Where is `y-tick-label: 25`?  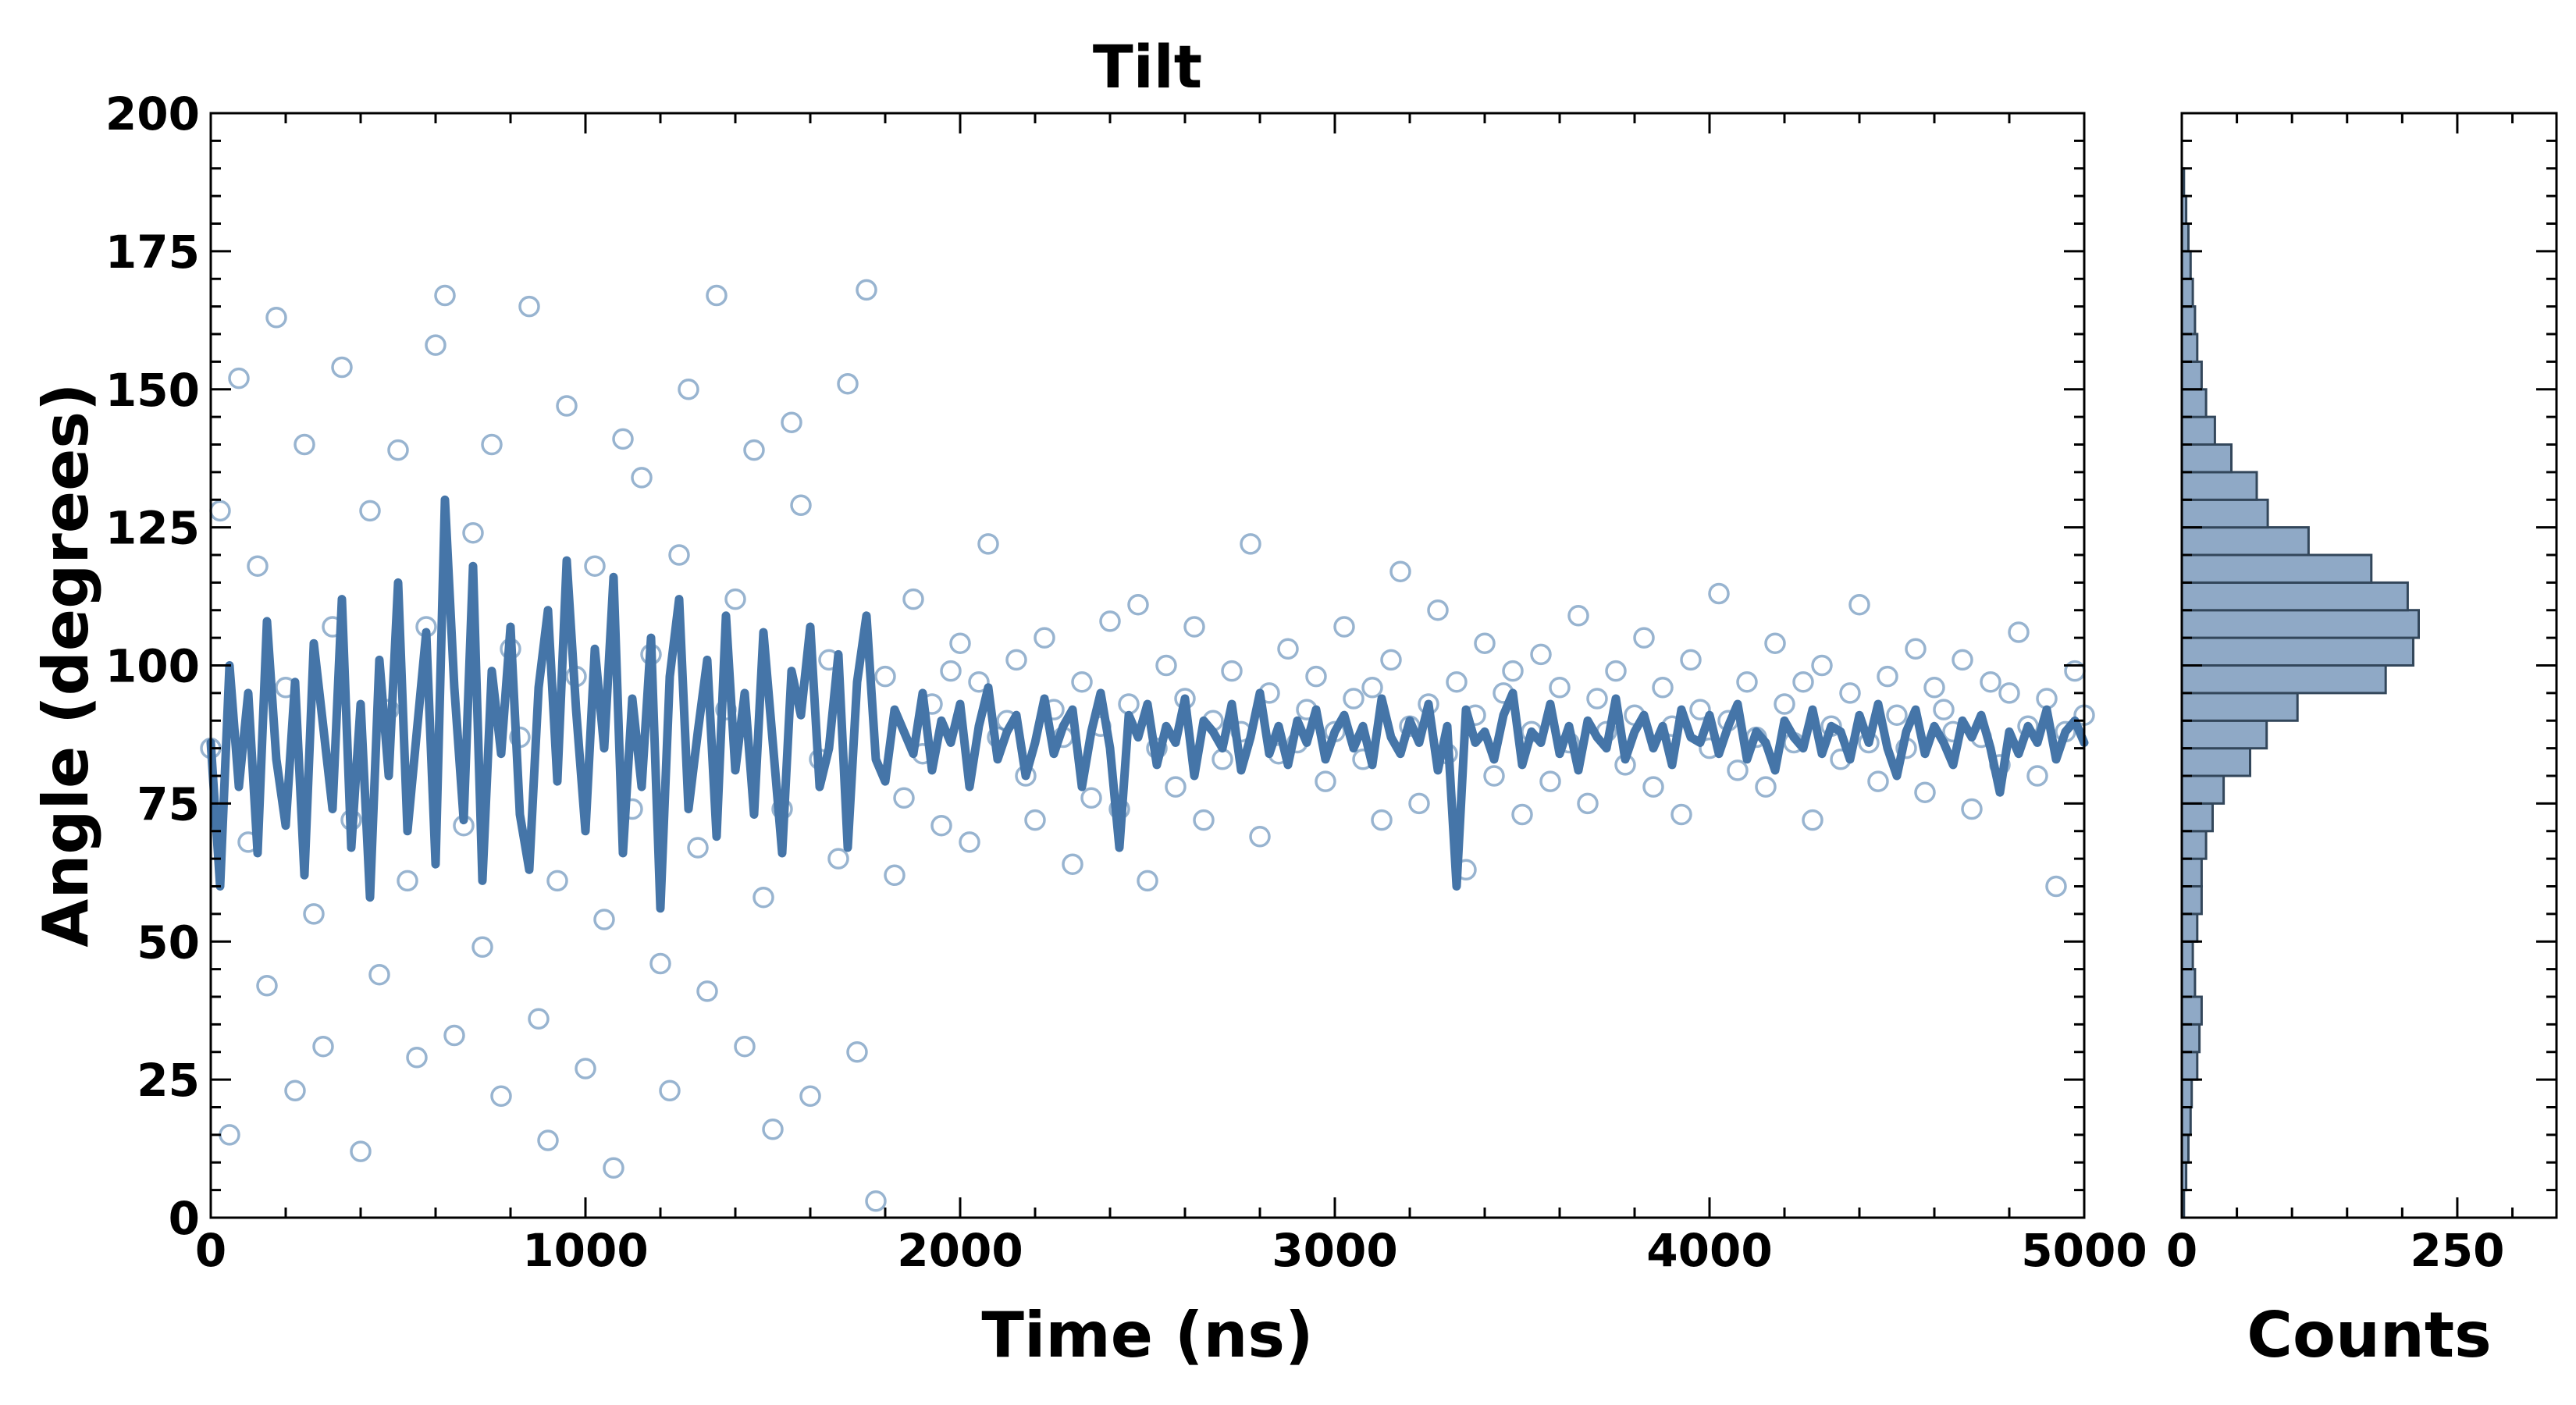 y-tick-label: 25 is located at coordinates (168, 1080).